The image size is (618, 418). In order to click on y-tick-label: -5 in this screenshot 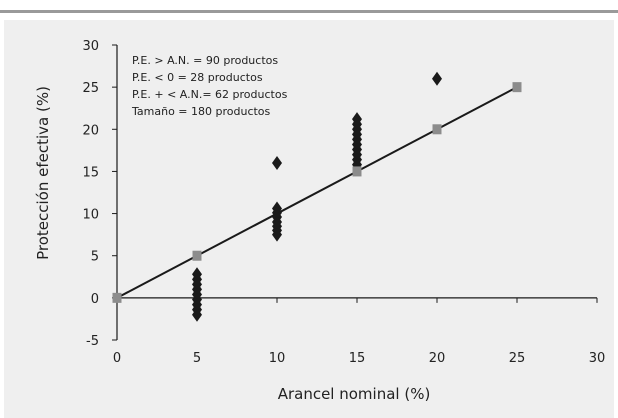, I will do `click(92, 341)`.